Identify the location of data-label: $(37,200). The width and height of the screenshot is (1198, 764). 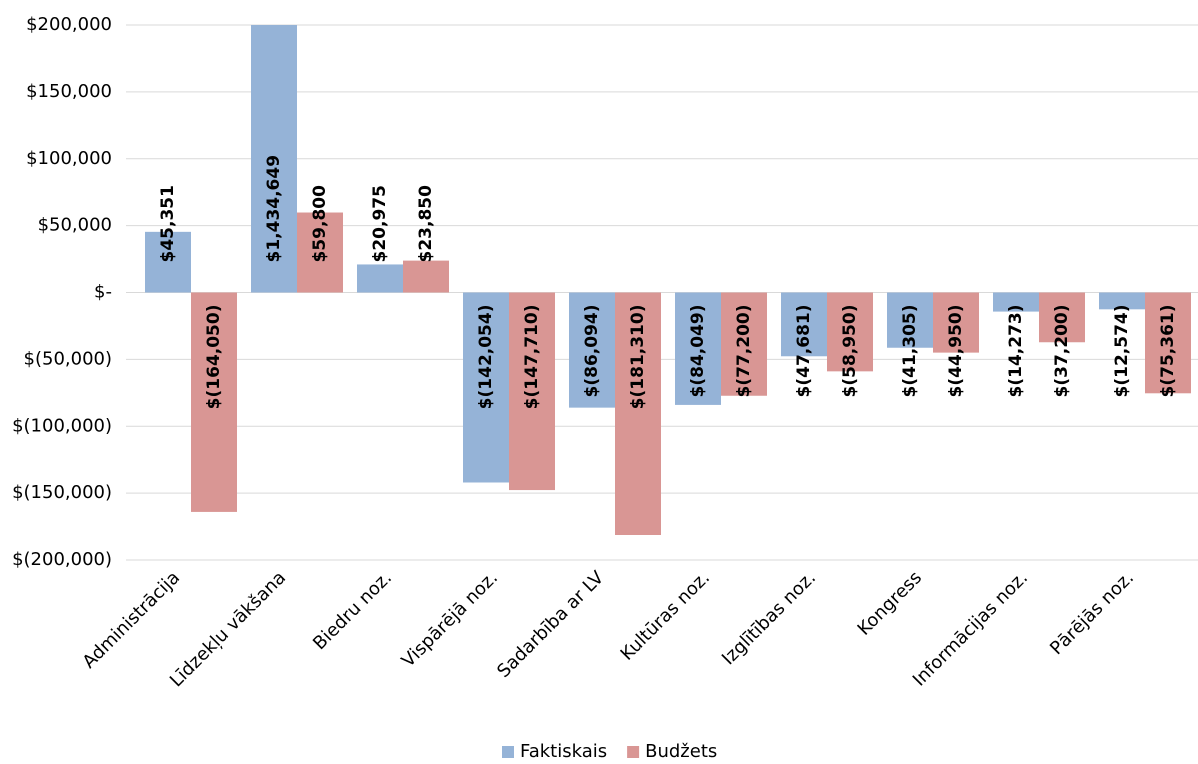
(1062, 351).